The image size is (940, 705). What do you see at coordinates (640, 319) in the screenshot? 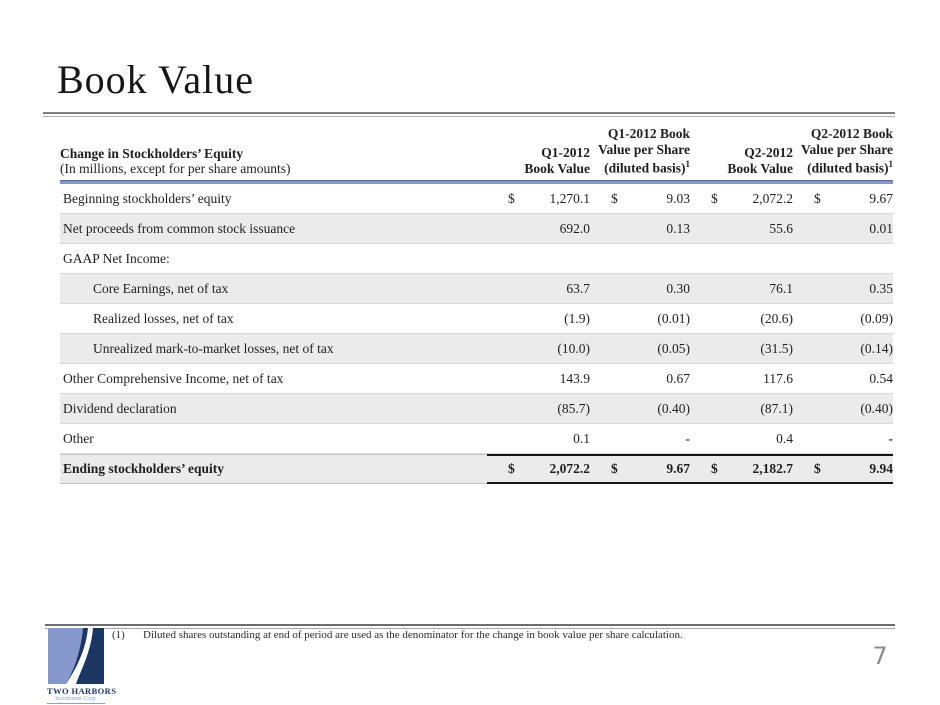
I see `row-value: (0.01)` at bounding box center [640, 319].